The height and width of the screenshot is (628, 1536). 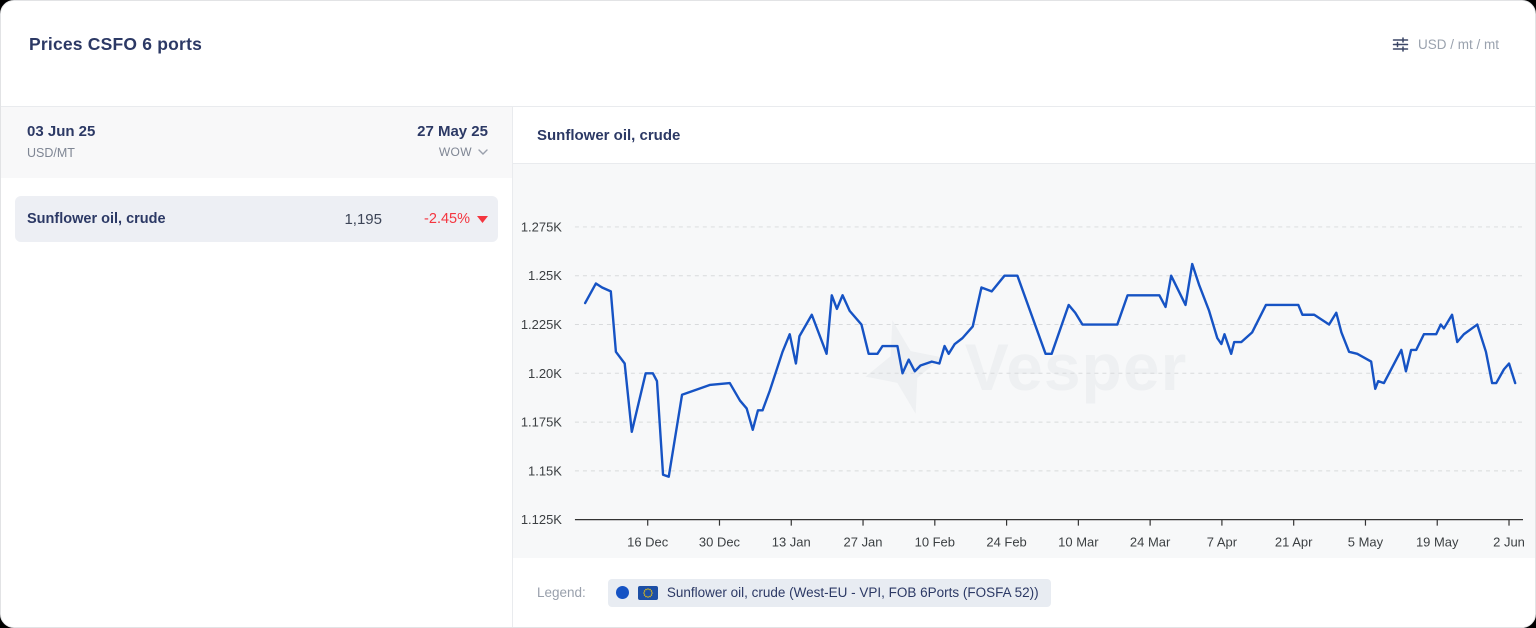 I want to click on x-axis-tick-label: 2 Jun, so click(x=1509, y=542).